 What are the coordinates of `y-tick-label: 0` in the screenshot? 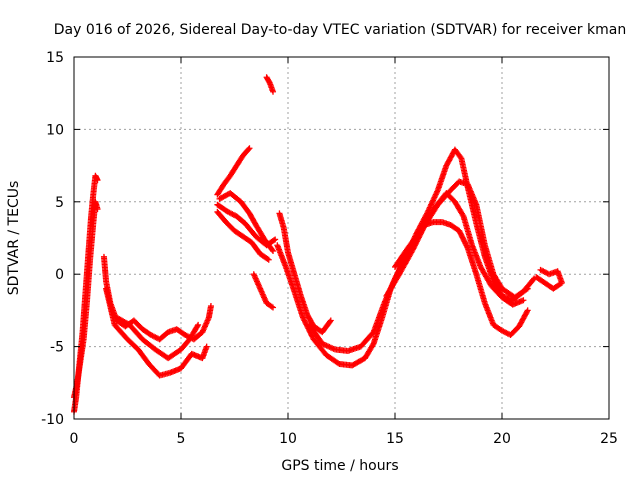 It's located at (59, 275).